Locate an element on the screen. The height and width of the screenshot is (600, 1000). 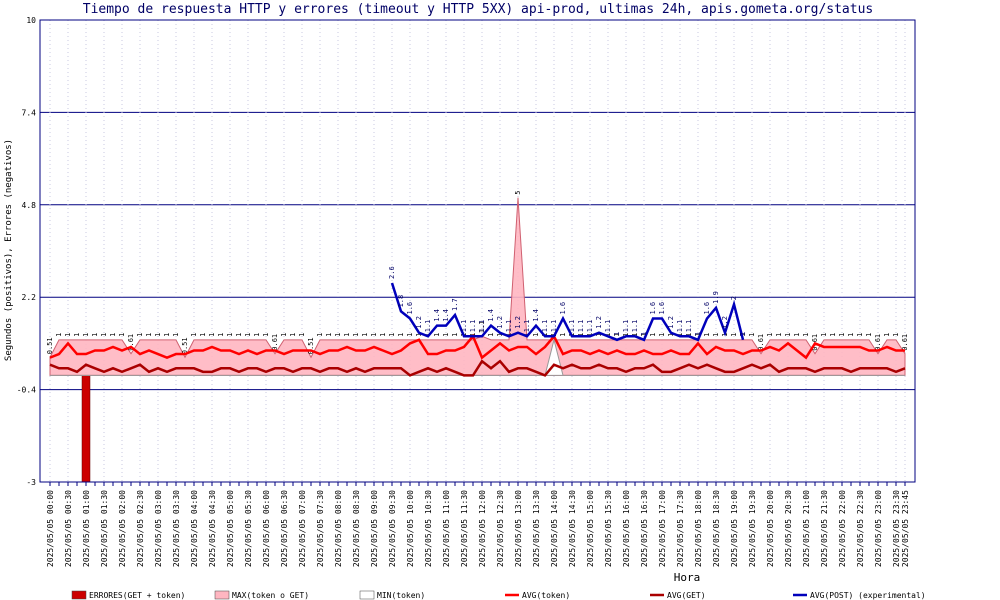
x-tick-label: 2025/05/05 13:30 is located at coordinates (536, 528).